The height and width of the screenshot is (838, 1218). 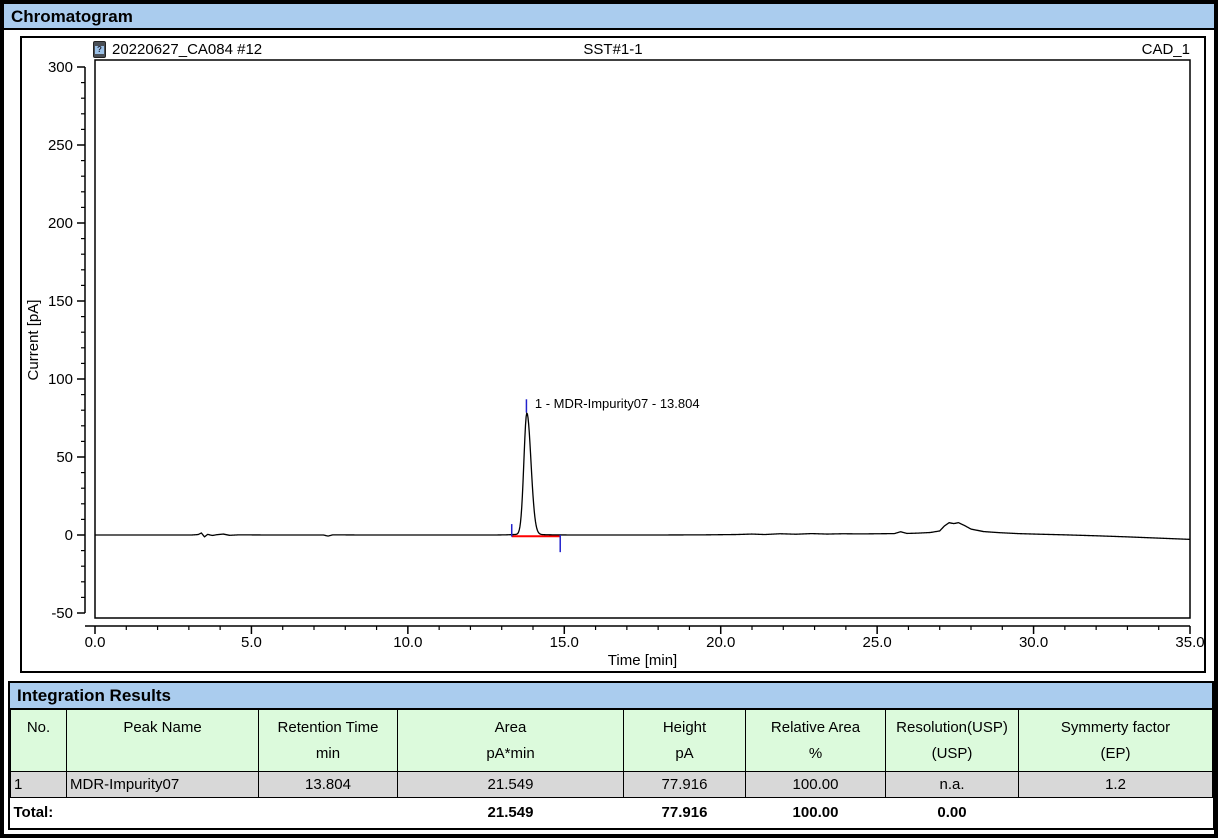 What do you see at coordinates (510, 812) in the screenshot?
I see `total-area: 21.549` at bounding box center [510, 812].